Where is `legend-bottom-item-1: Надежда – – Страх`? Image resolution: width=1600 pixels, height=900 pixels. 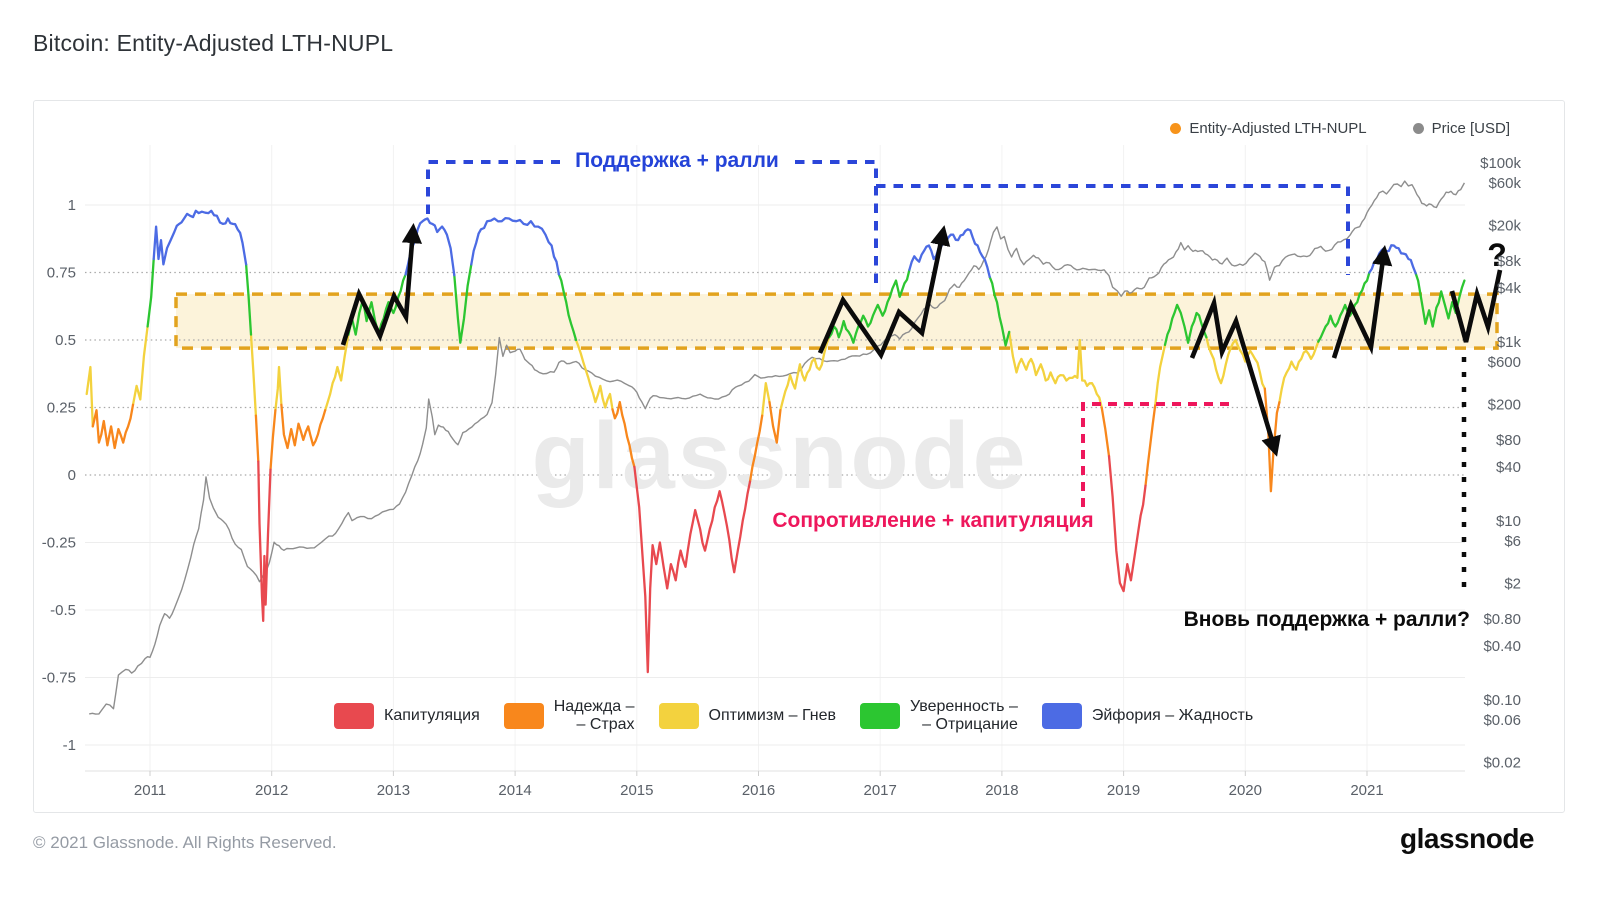 legend-bottom-item-1: Надежда – – Страх is located at coordinates (569, 716).